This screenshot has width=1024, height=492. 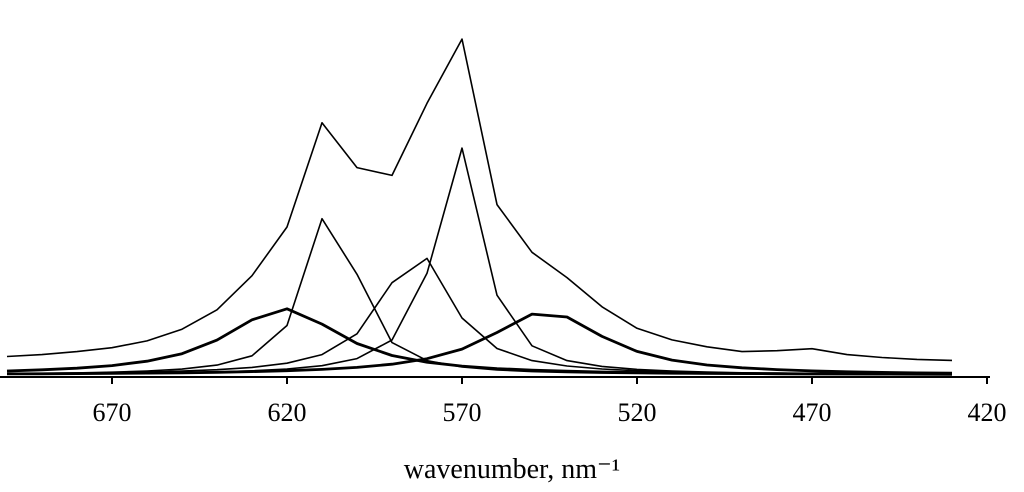 I want to click on x-tick-label: 520, so click(x=637, y=412).